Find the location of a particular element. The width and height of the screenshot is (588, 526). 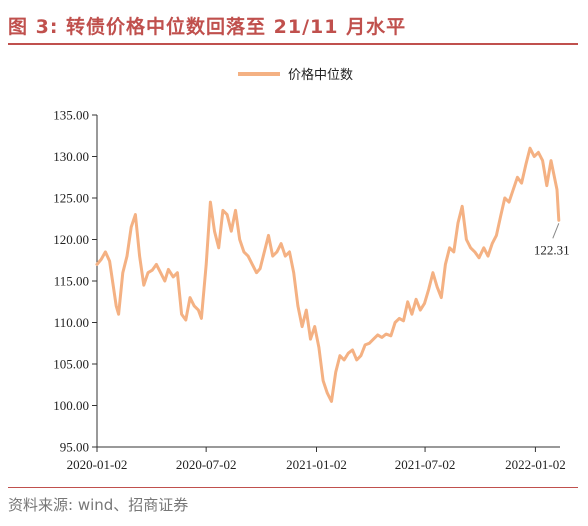

title-divider is located at coordinates (293, 44).